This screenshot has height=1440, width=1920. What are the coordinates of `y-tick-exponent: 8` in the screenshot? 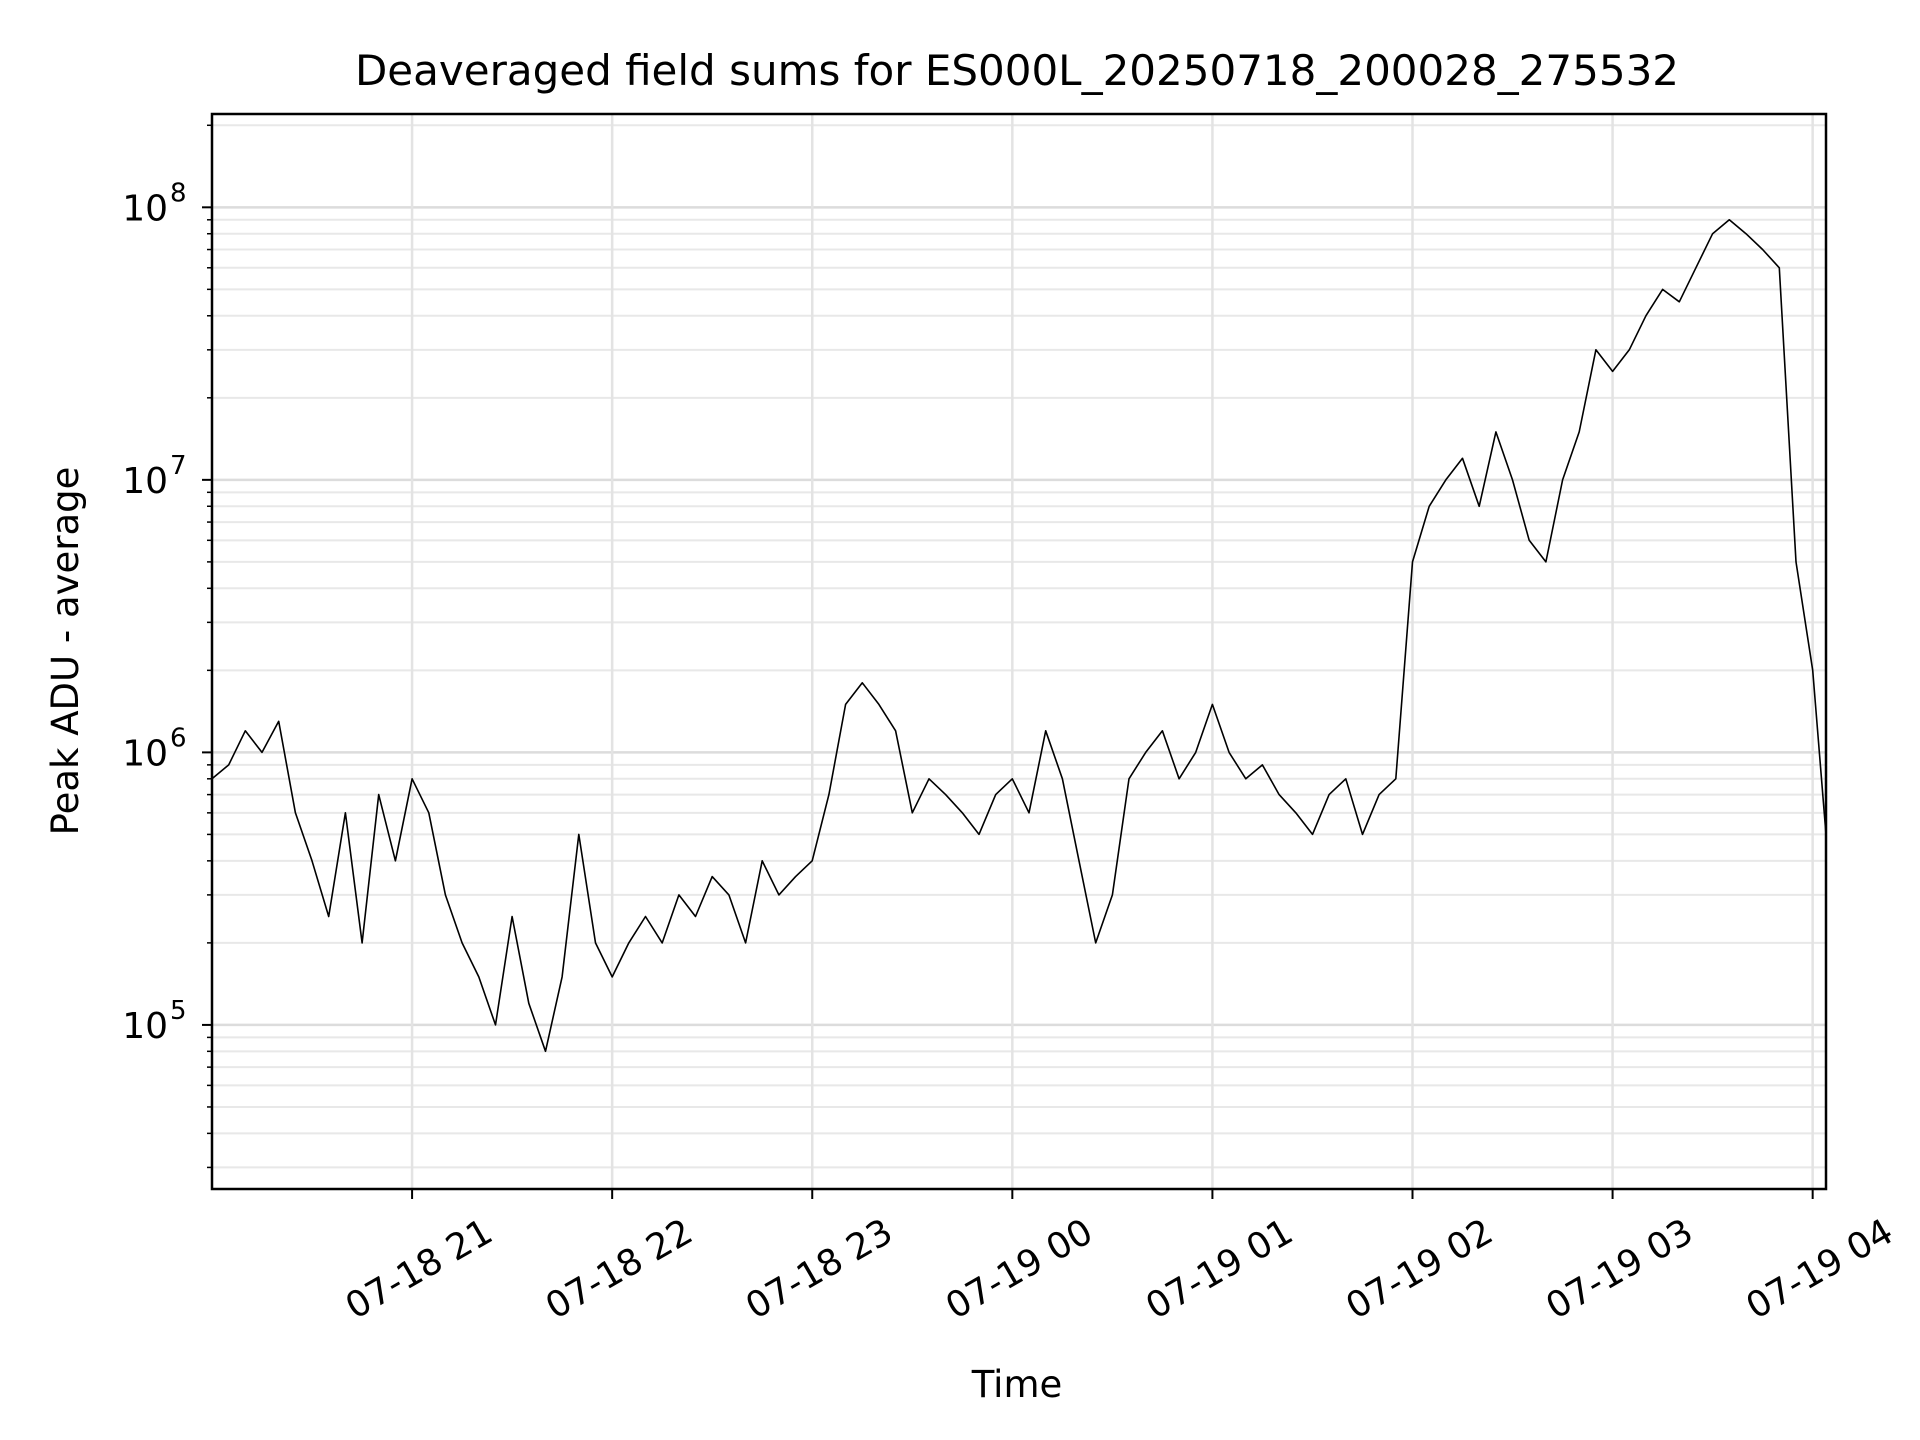 It's located at (178, 193).